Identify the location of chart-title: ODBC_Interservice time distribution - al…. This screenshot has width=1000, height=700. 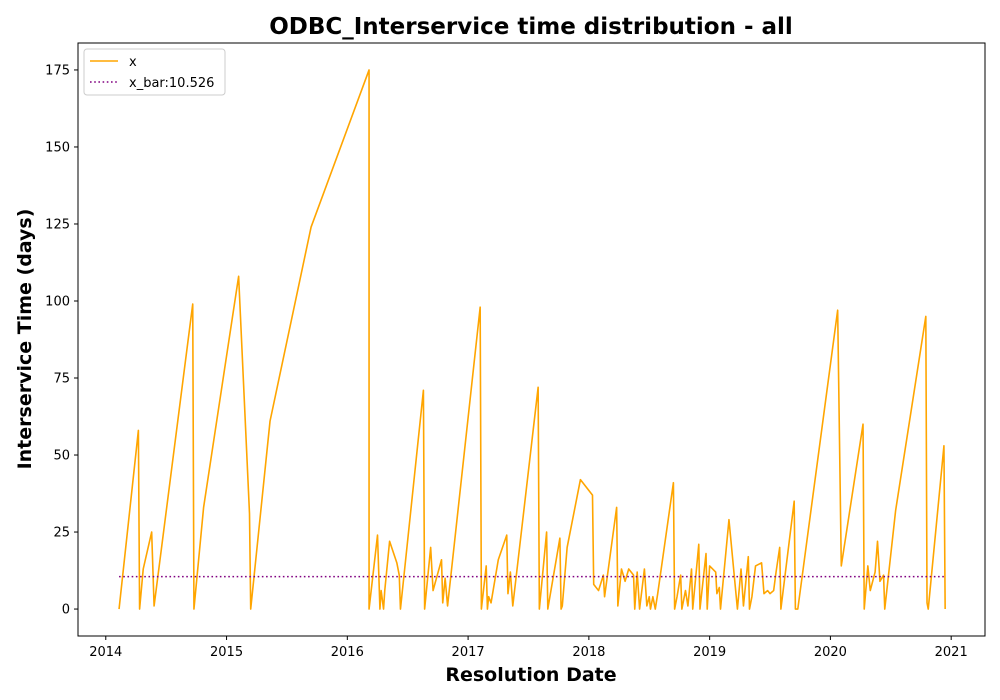
(531, 27).